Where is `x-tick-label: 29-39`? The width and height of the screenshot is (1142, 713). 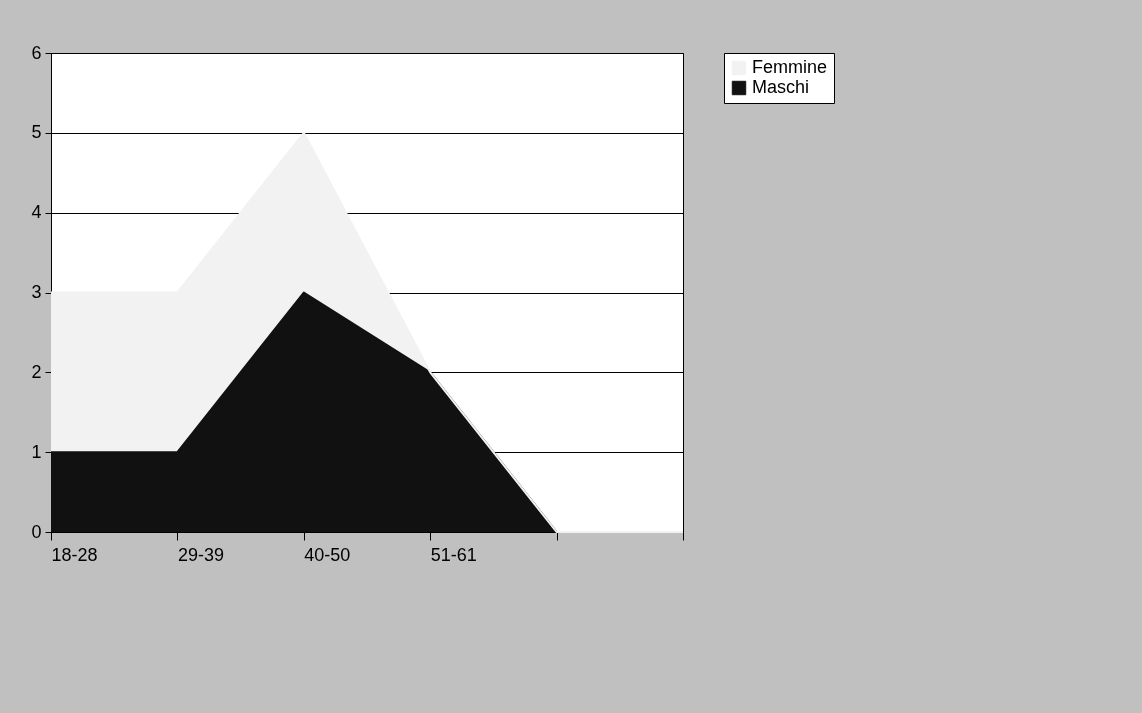
x-tick-label: 29-39 is located at coordinates (200, 554).